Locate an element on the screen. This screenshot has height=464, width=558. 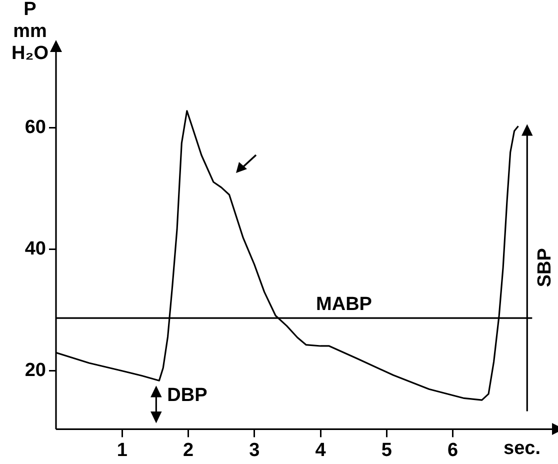
x-tick-label: 2 is located at coordinates (188, 450).